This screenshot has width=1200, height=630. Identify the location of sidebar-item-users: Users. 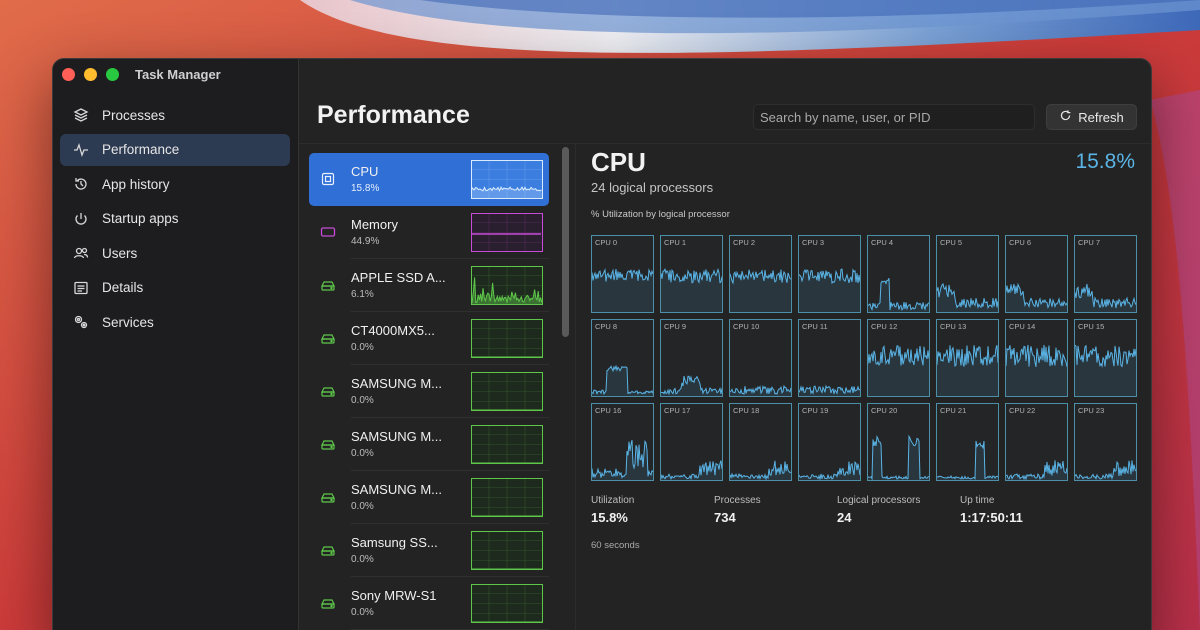
(175, 253).